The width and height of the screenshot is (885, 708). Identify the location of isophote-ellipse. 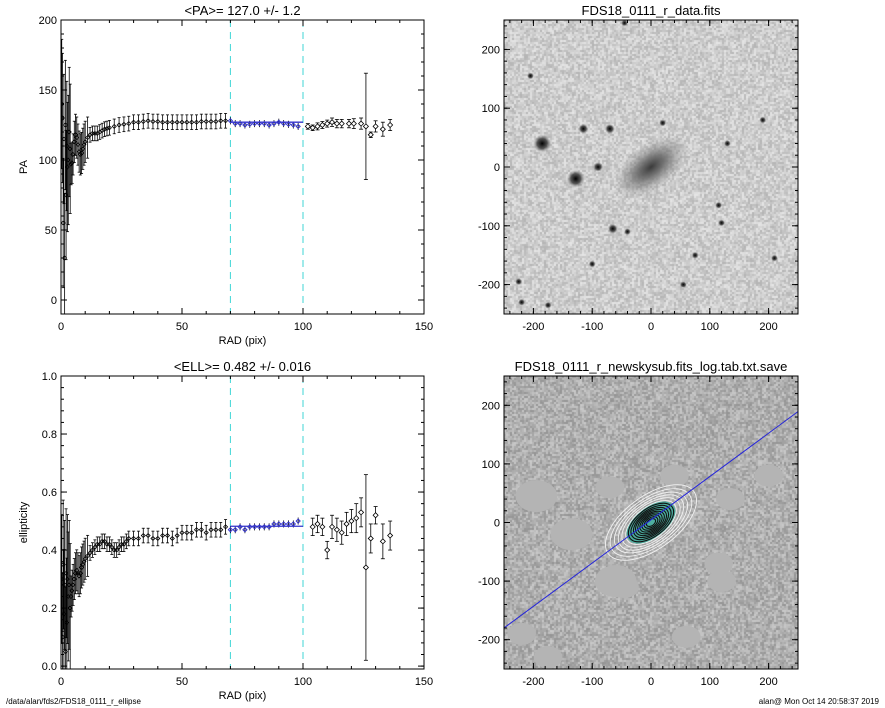
(651, 522).